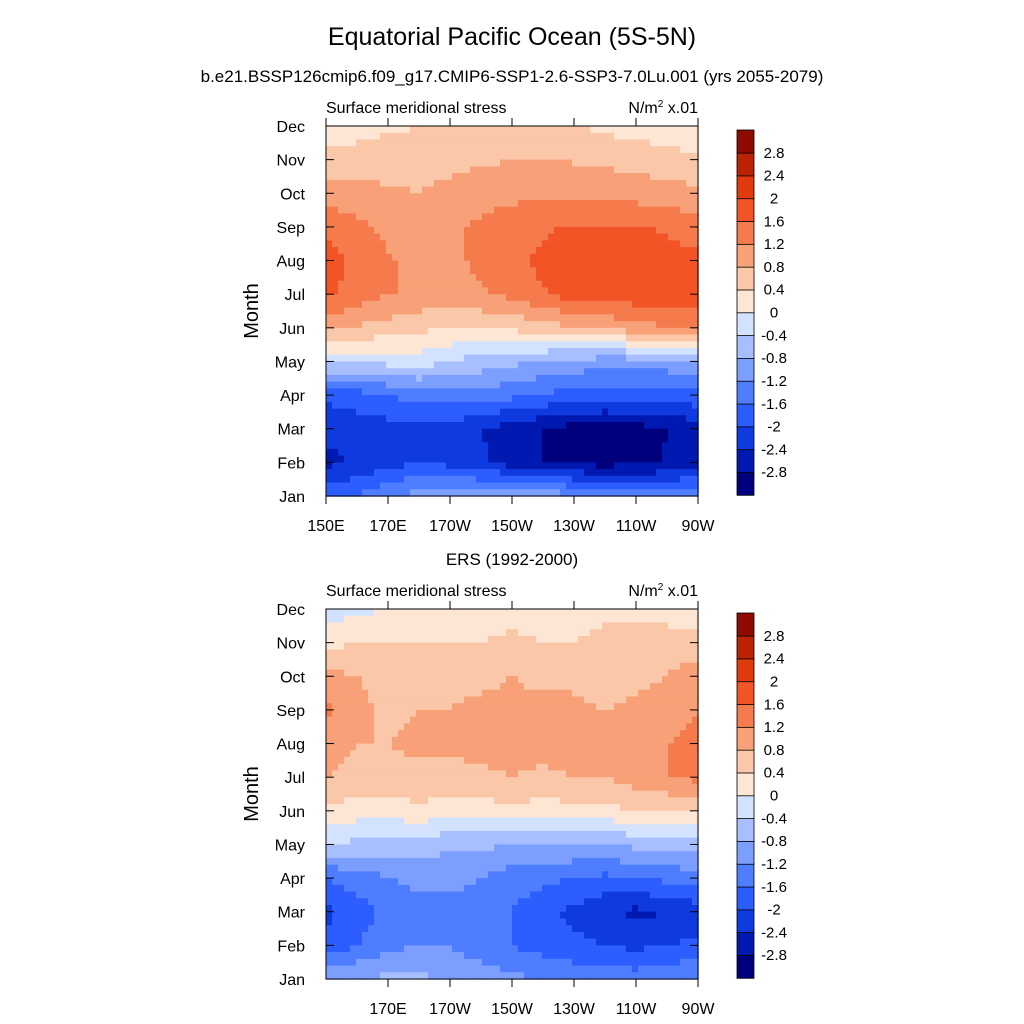 The width and height of the screenshot is (1024, 1024). I want to click on colorbar-swatch, so click(745, 301).